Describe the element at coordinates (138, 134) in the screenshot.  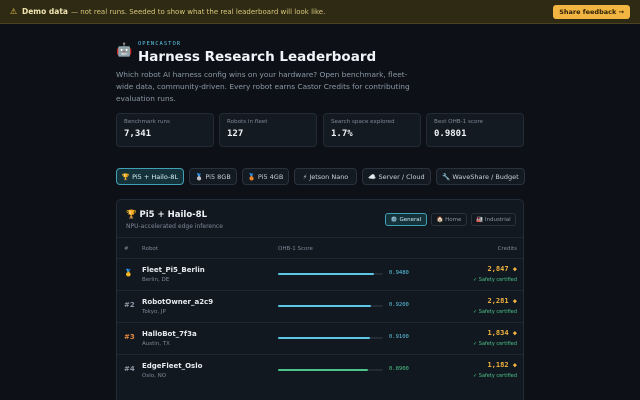
I see `stat-value: 7,341` at that location.